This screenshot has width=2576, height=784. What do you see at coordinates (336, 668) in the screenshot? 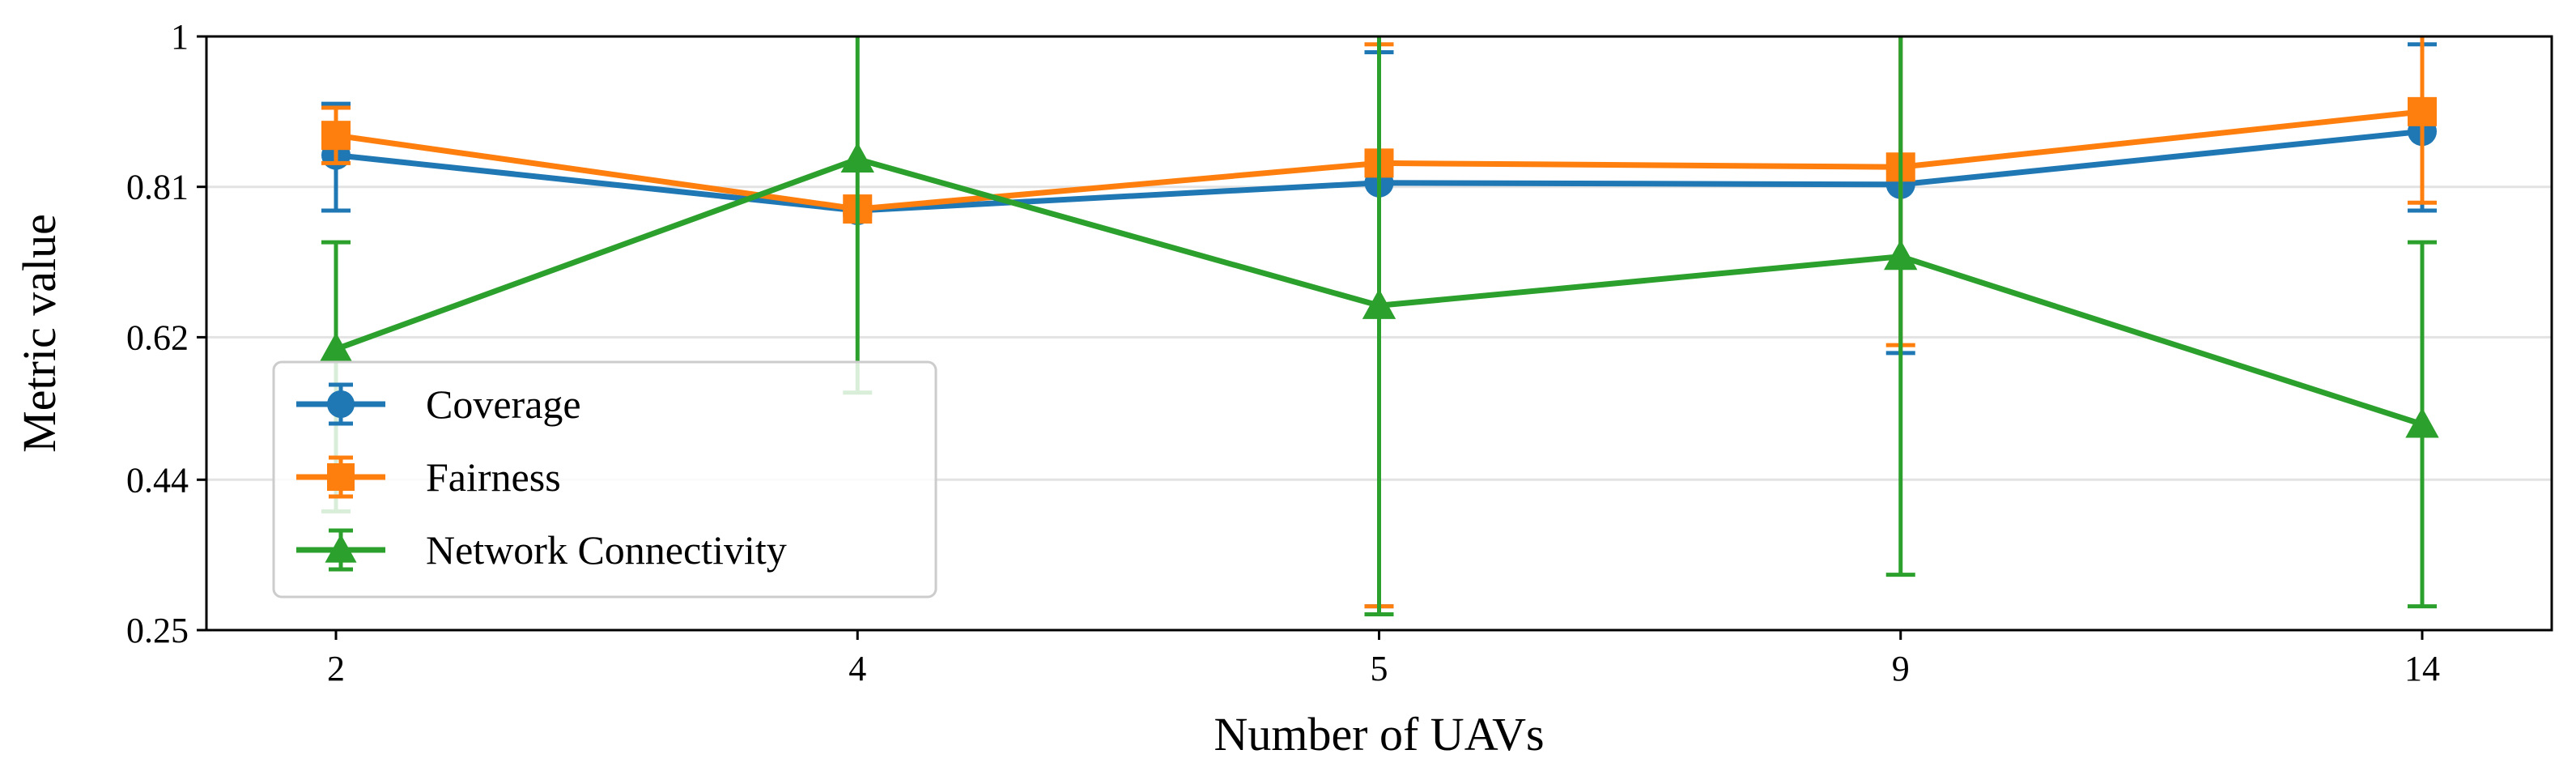
I see `x-tick-label: 2` at bounding box center [336, 668].